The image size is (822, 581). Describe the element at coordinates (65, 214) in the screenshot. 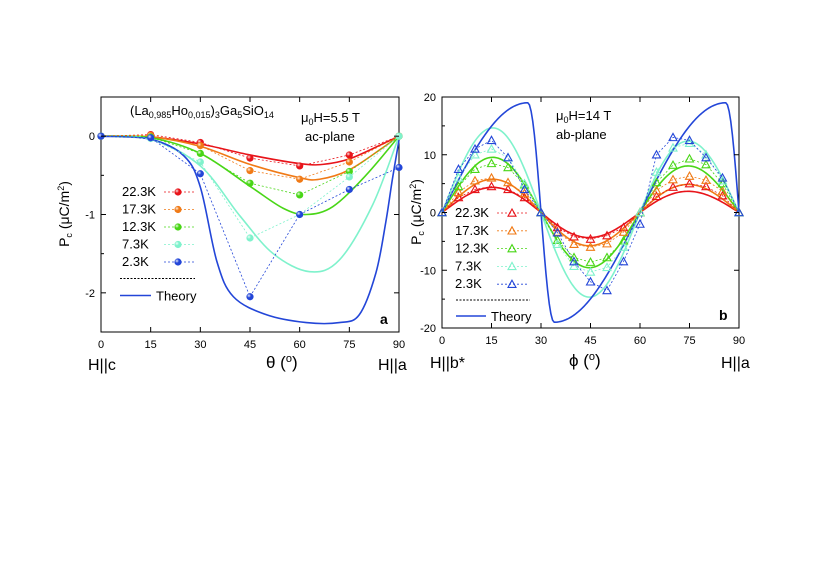

I see `panel-a-ylabel: Pc (μC/m2)` at that location.